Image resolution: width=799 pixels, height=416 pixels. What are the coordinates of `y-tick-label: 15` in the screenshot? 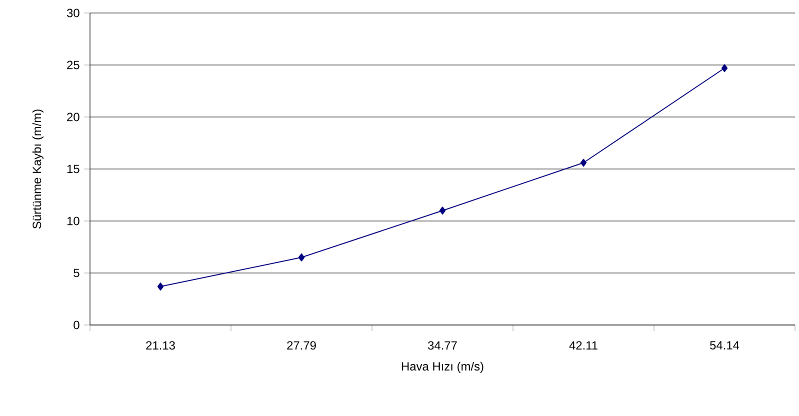 It's located at (73, 169).